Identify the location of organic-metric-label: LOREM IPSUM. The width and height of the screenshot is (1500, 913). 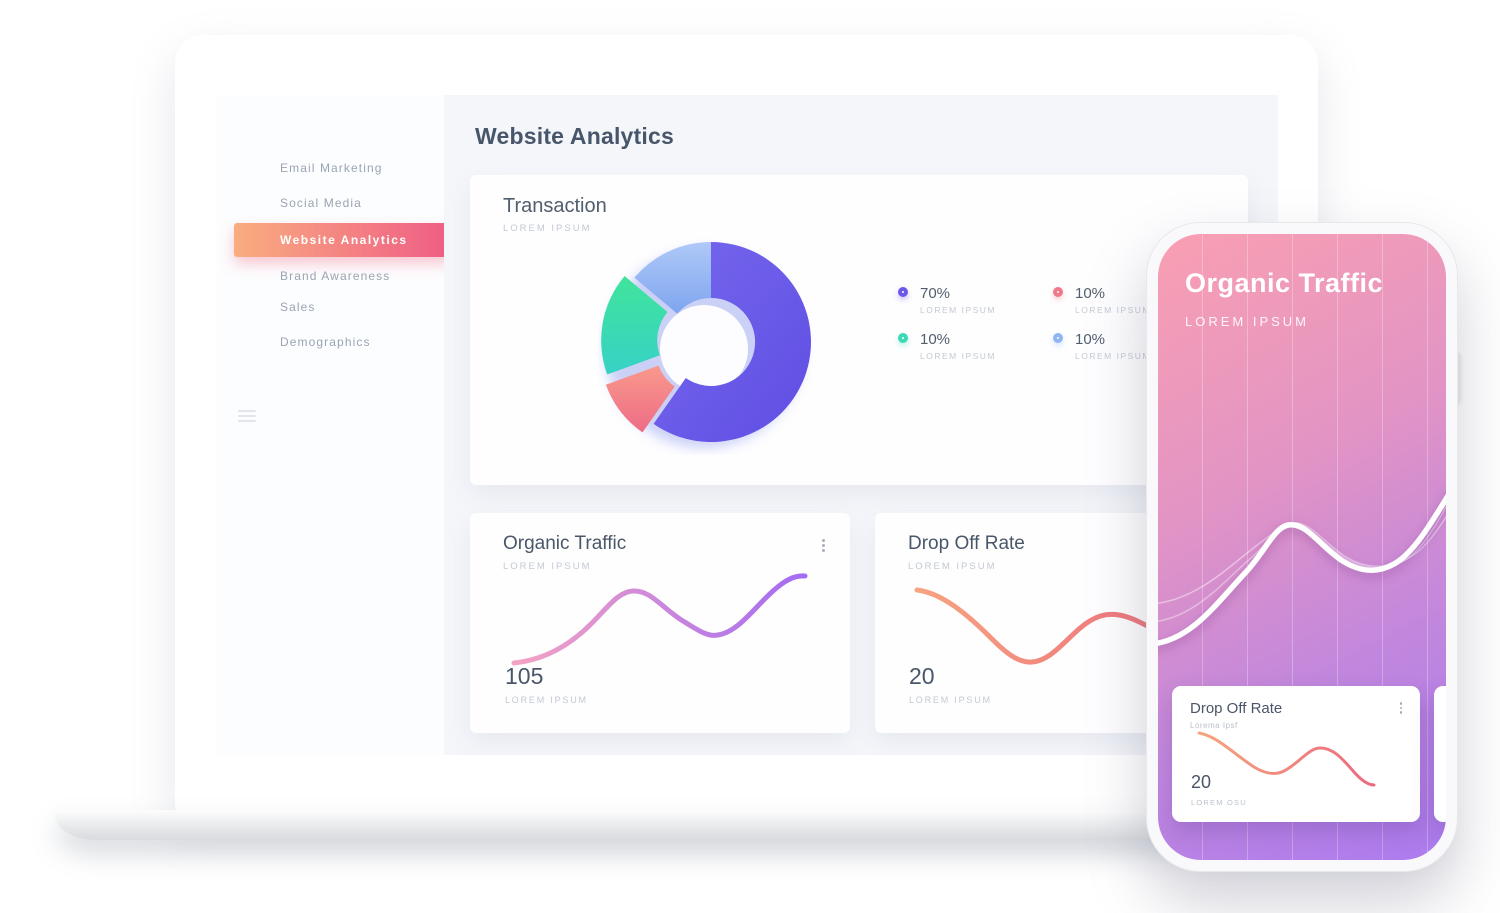
(546, 700).